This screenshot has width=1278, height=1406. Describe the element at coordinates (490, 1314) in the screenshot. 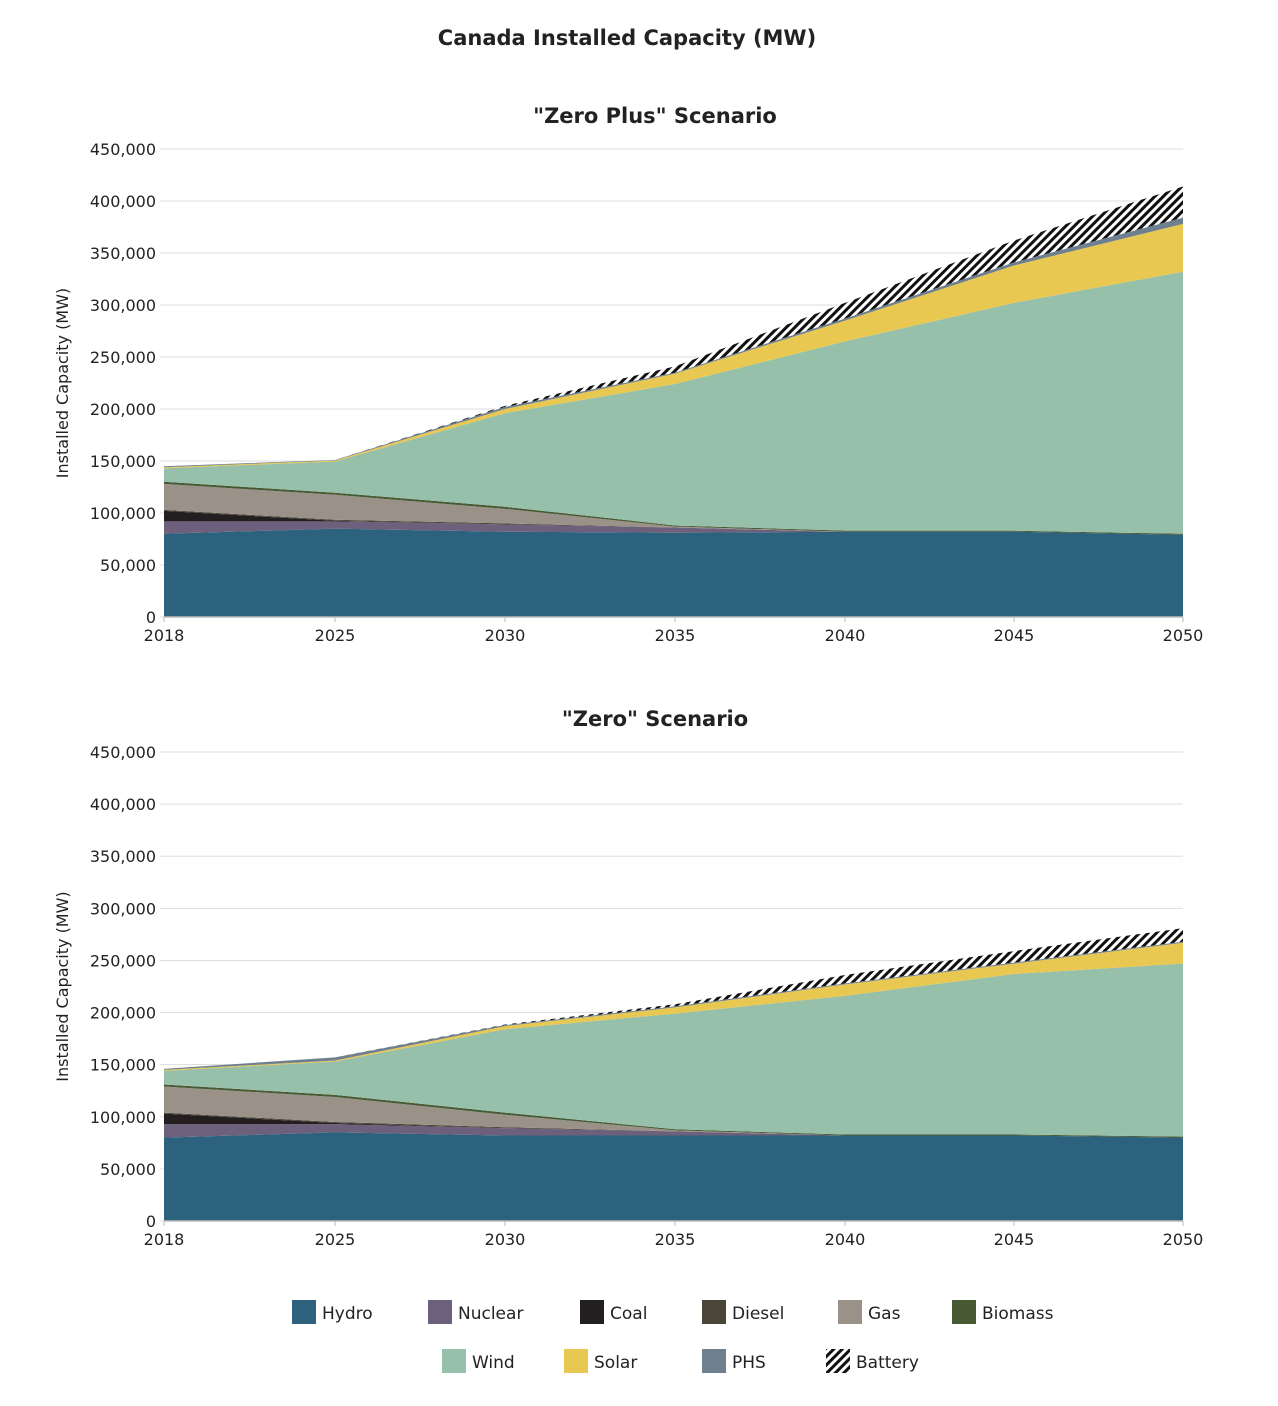

I see `legend-label: Nuclear` at that location.